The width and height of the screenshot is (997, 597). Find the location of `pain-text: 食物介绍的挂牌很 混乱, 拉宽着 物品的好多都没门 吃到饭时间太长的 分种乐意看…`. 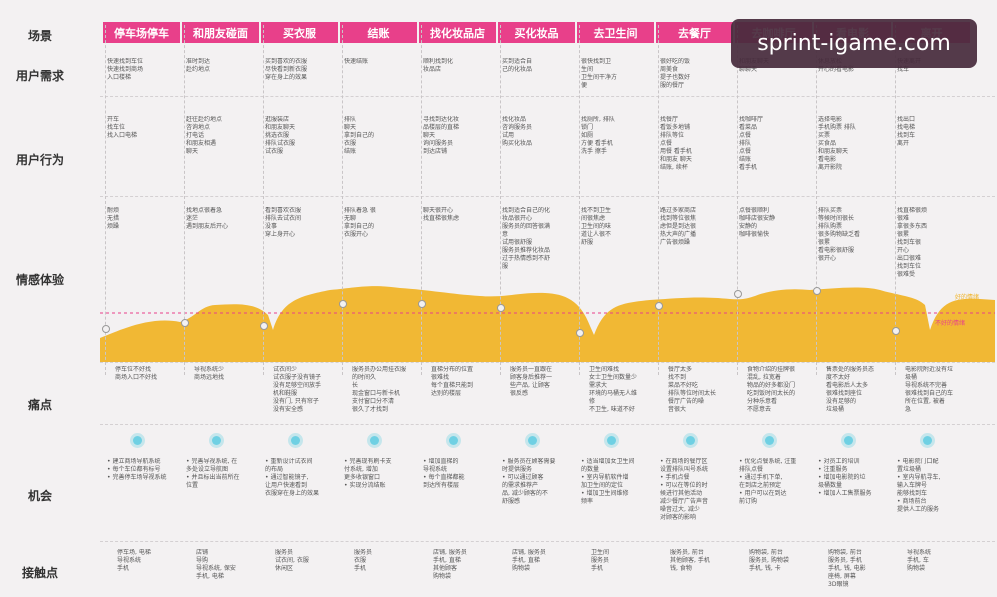

pain-text: 食物介绍的挂牌很 混乱, 拉宽着 物品的好多都没门 吃到饭时间太长的 分种乐意看… is located at coordinates (771, 389).